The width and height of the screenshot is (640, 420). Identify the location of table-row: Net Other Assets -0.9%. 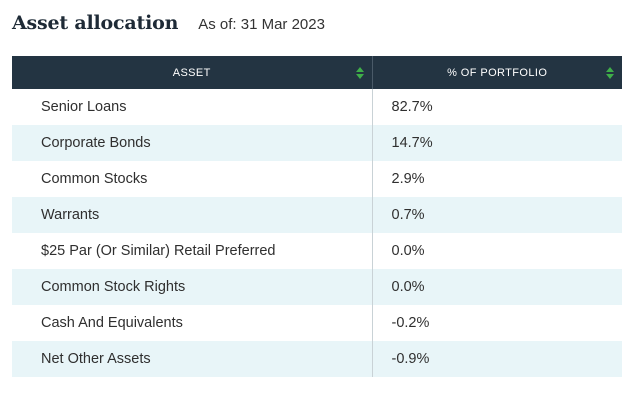
(317, 359).